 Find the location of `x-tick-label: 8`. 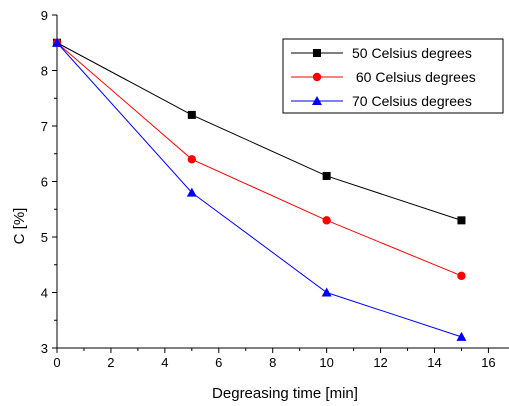

x-tick-label: 8 is located at coordinates (272, 362).